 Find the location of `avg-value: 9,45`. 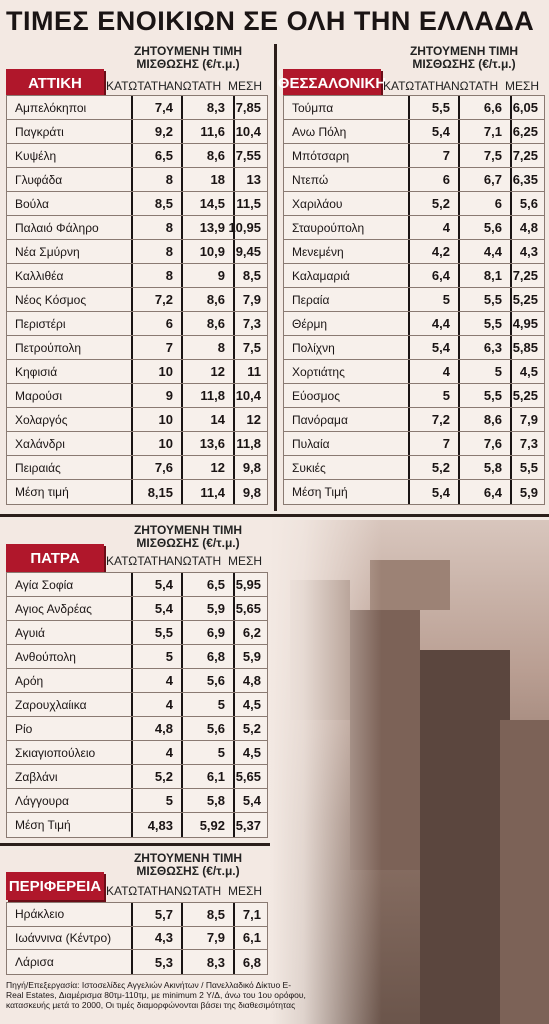

avg-value: 9,45 is located at coordinates (251, 251).